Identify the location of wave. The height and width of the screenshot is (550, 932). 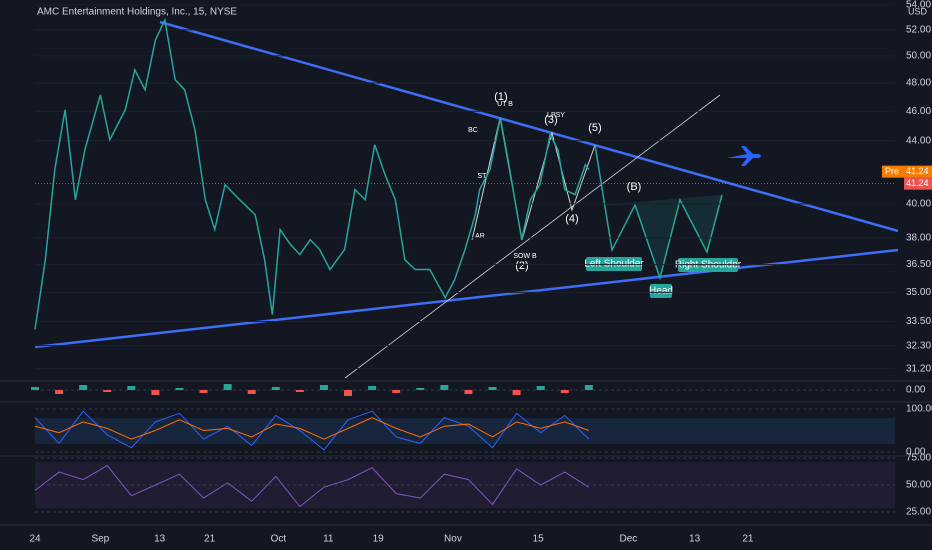
(533, 179).